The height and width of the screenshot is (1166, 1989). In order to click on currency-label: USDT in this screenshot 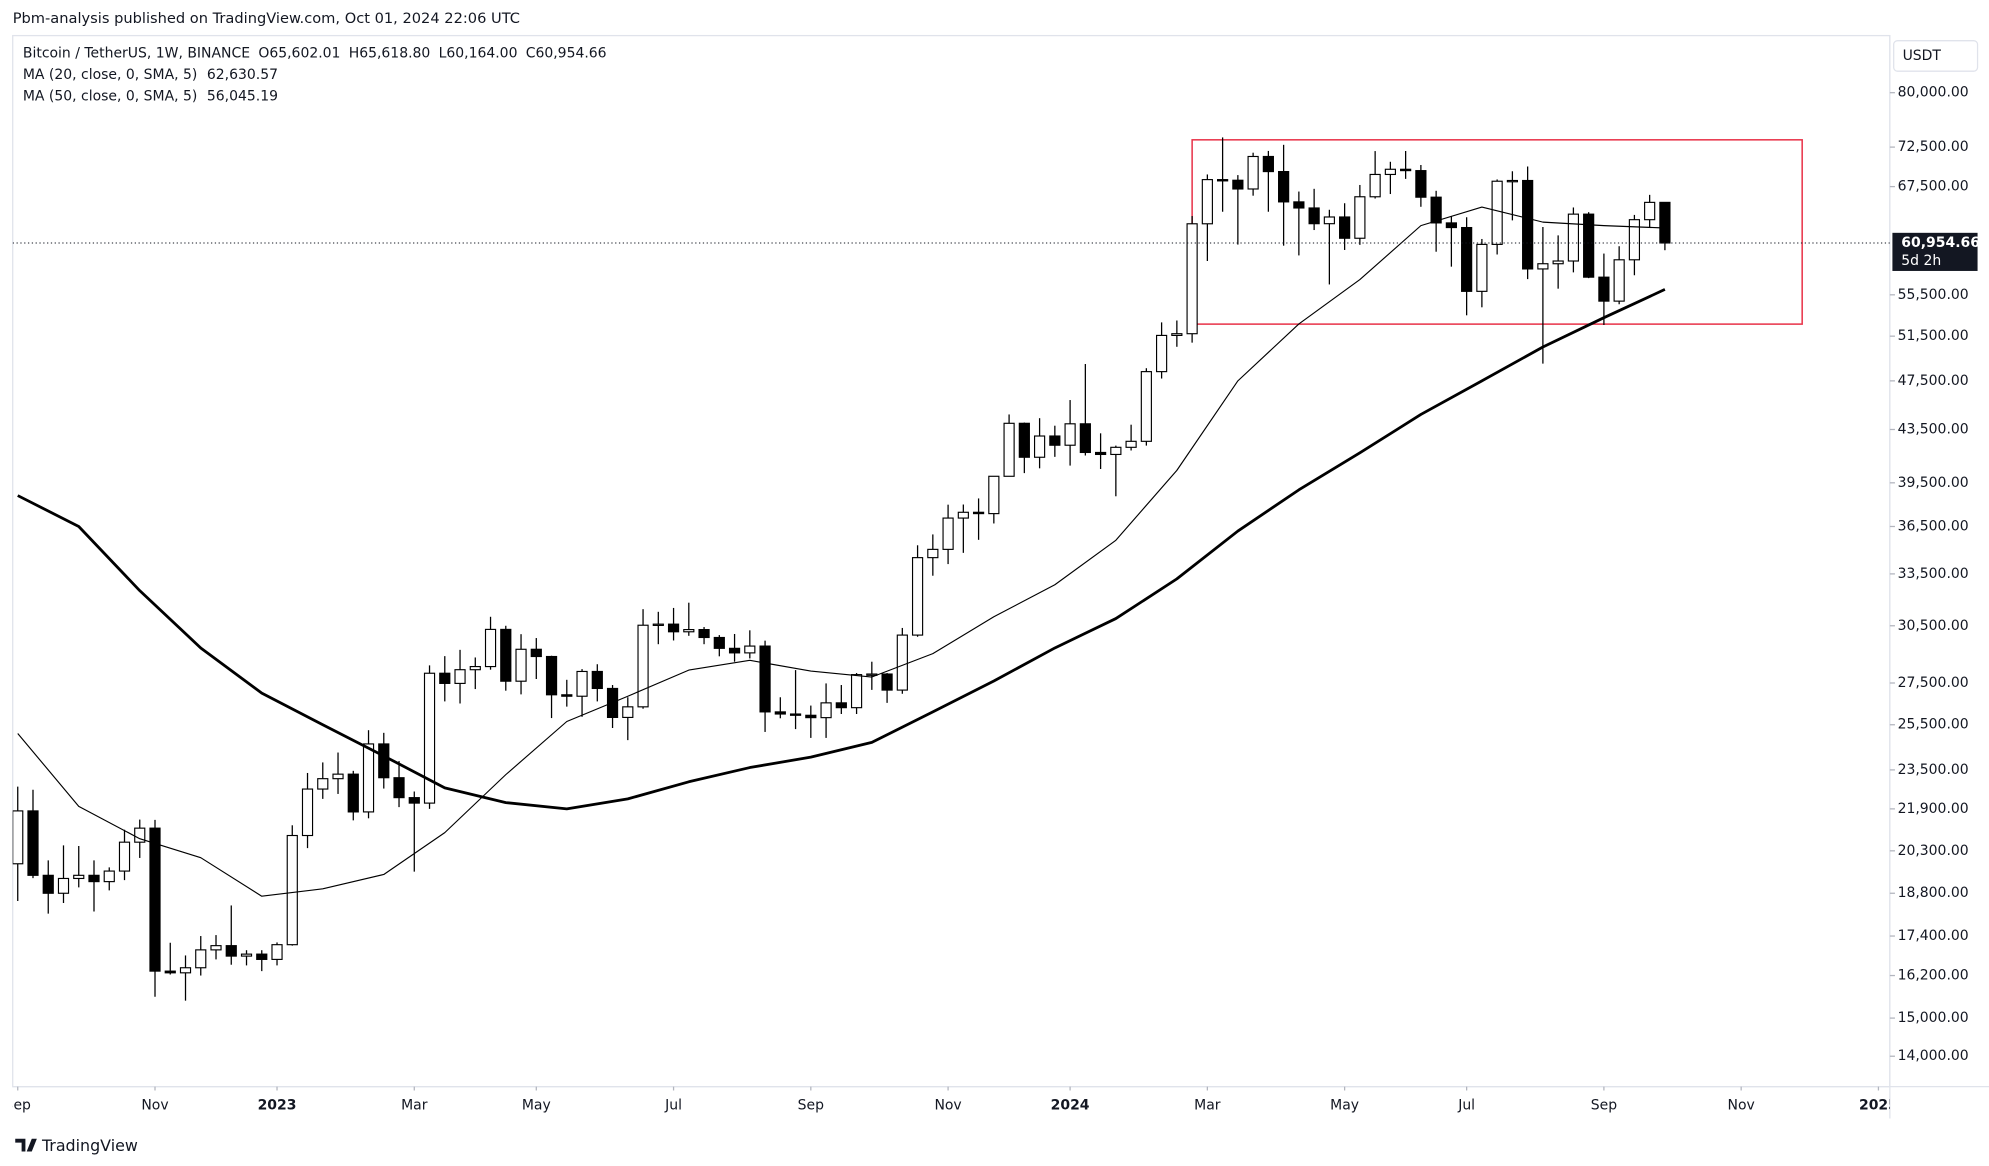, I will do `click(1922, 56)`.